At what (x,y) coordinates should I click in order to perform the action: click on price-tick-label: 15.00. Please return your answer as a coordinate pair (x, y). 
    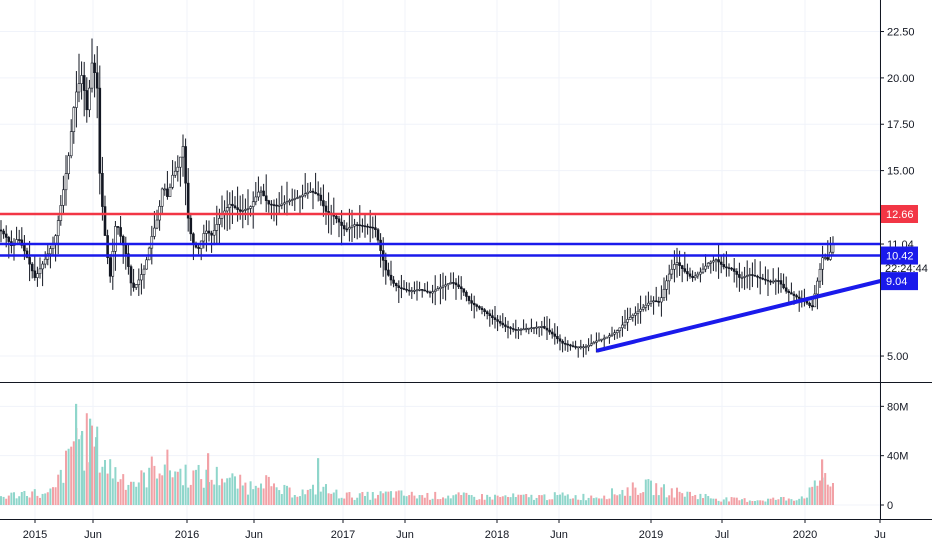
    Looking at the image, I should click on (901, 172).